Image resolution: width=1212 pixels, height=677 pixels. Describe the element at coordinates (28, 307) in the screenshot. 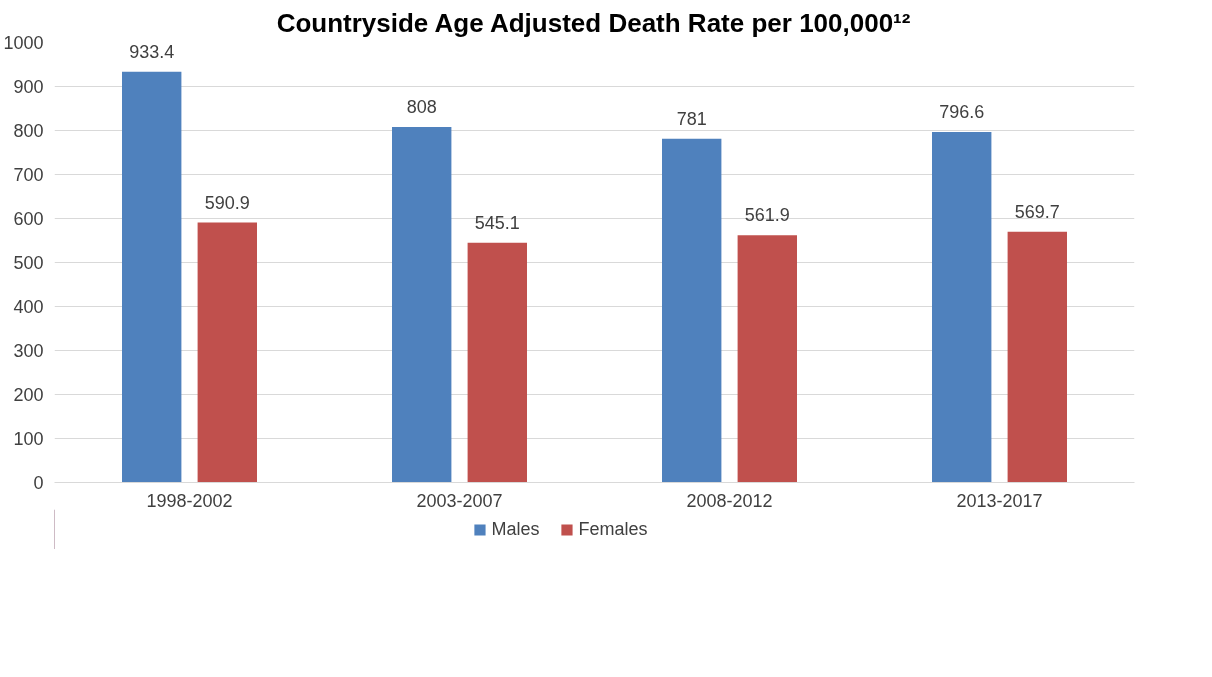

I see `y-tick-label: 400` at that location.